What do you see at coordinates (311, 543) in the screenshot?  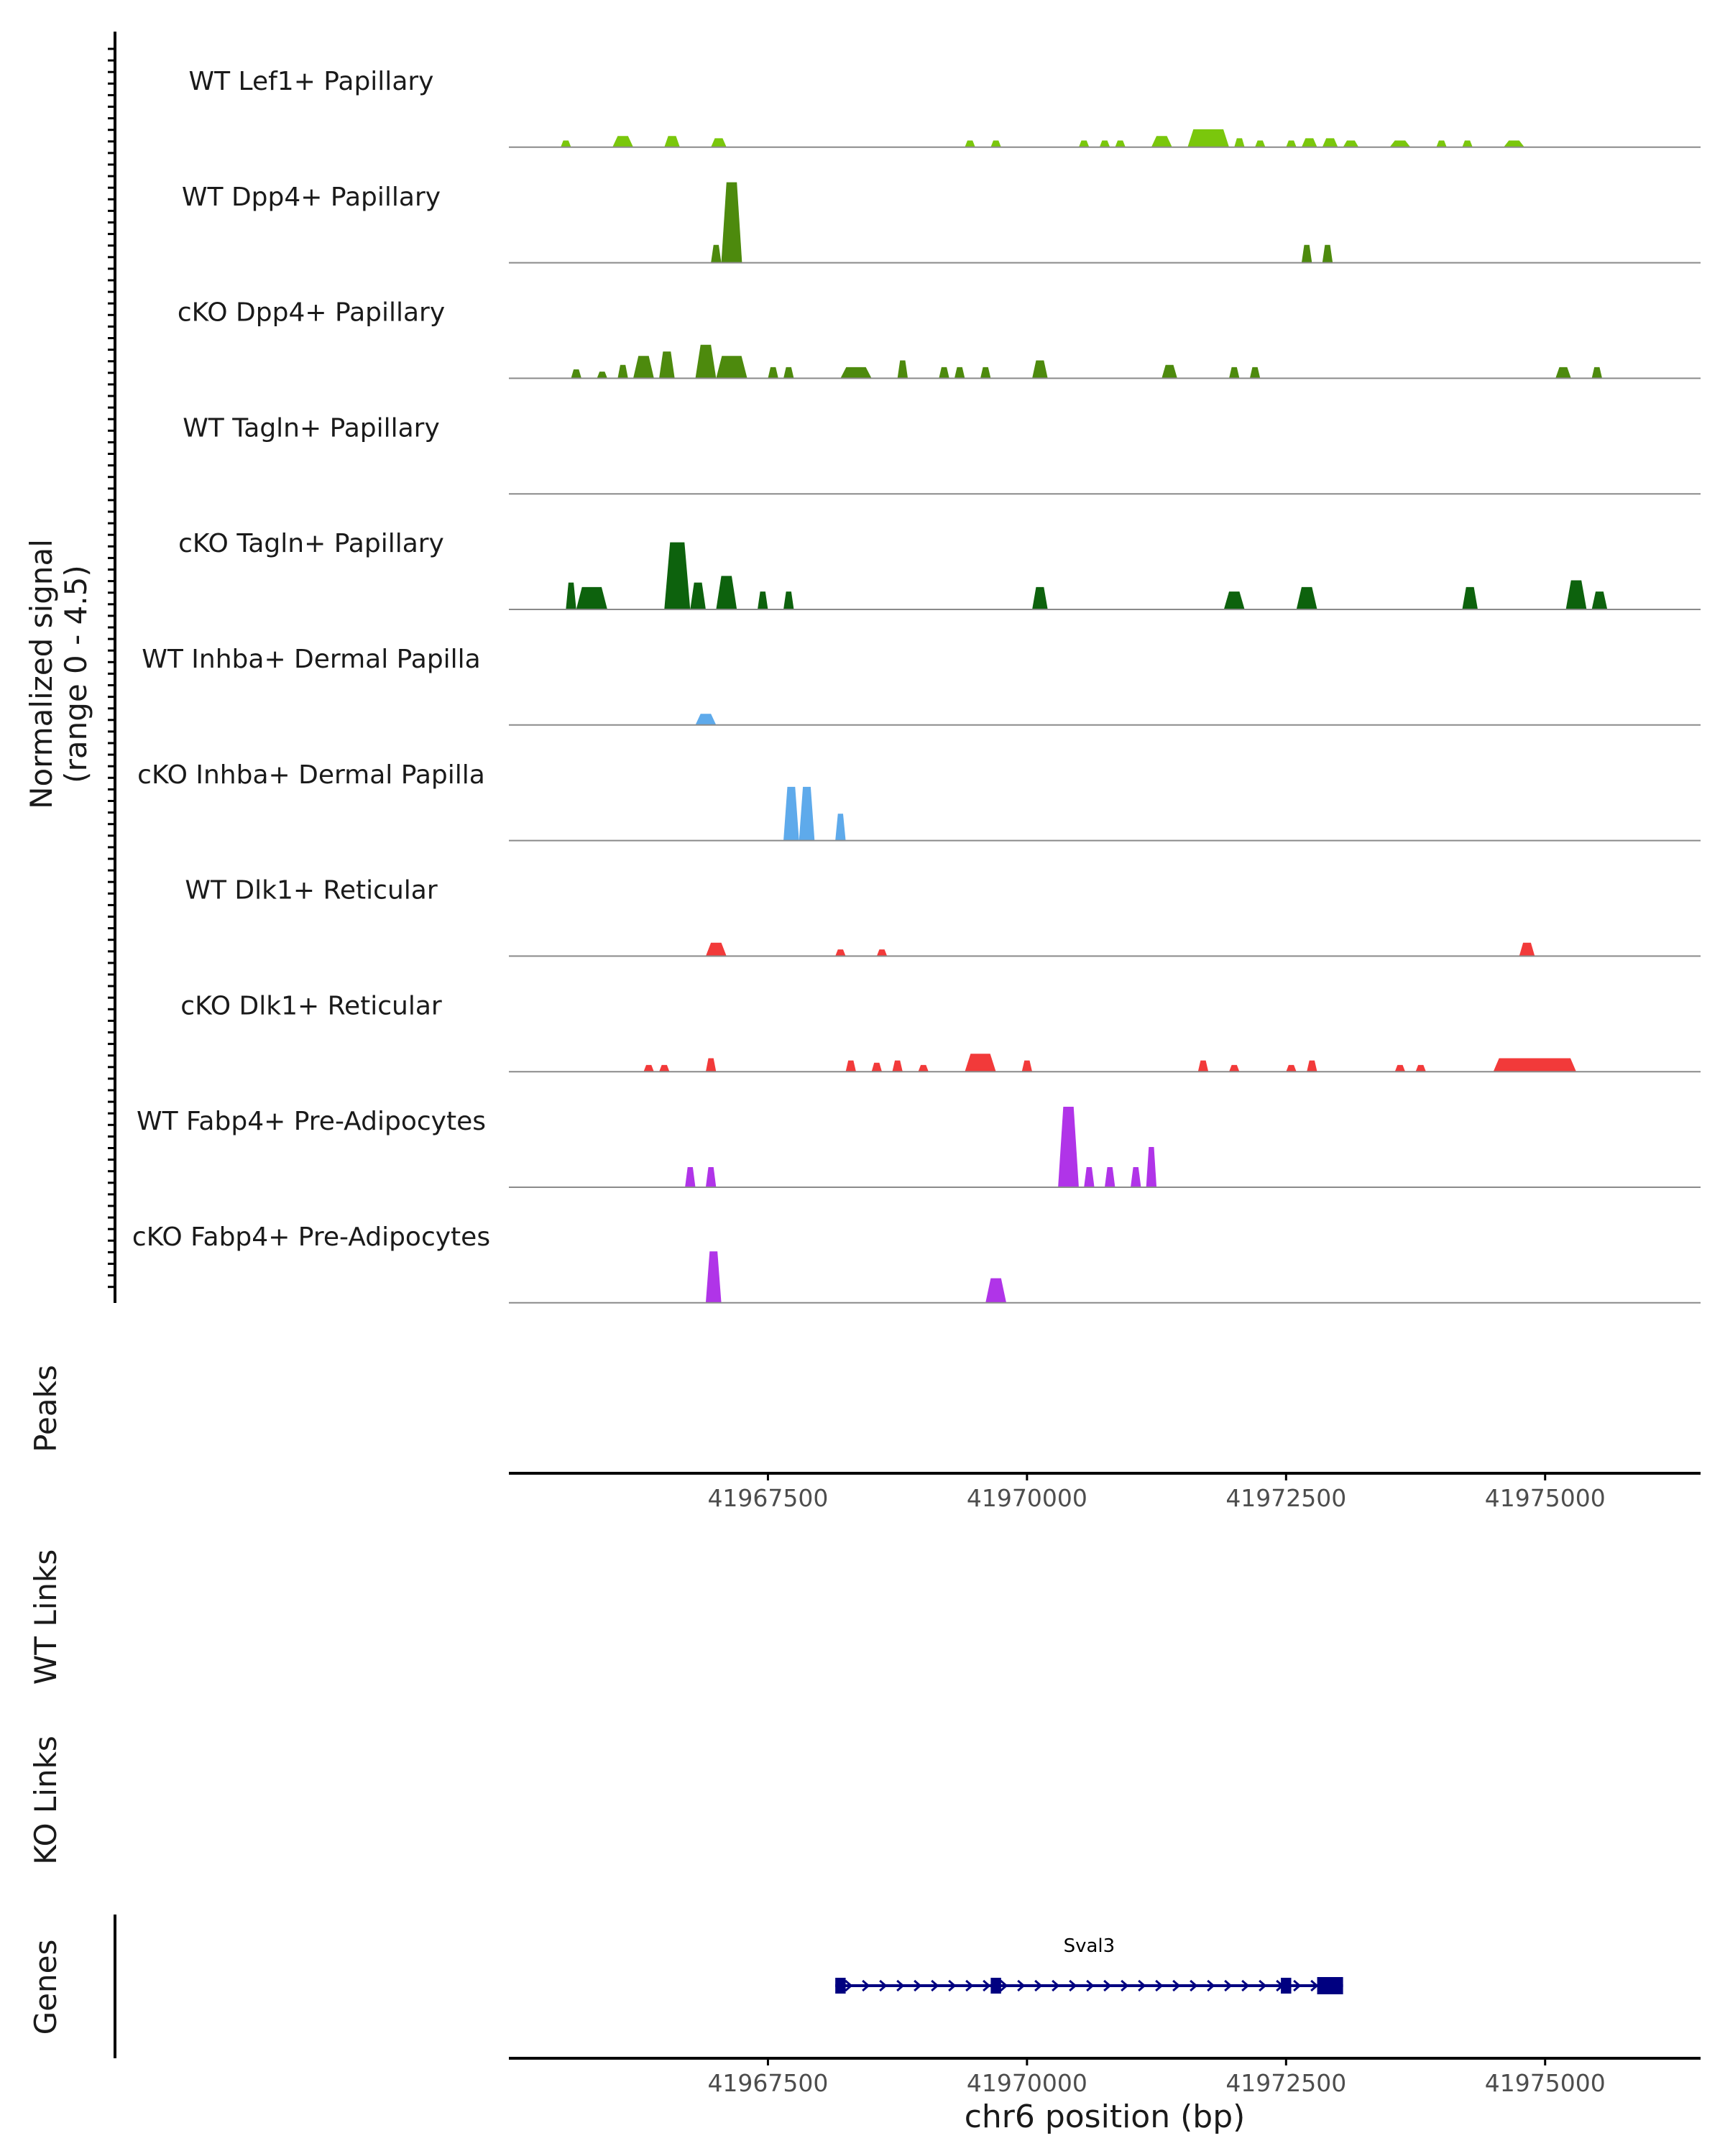 I see `track-label: cKO Tagln+ Papillary` at bounding box center [311, 543].